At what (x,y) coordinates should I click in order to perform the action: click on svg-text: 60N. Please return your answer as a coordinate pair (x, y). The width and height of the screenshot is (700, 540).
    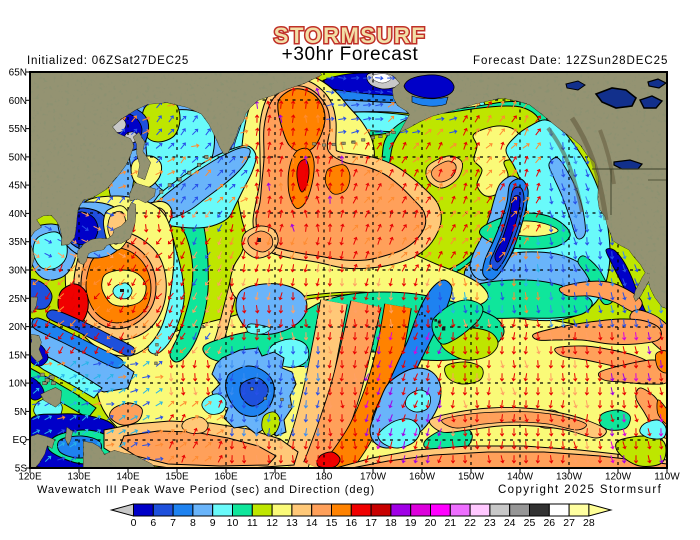
    Looking at the image, I should click on (18, 101).